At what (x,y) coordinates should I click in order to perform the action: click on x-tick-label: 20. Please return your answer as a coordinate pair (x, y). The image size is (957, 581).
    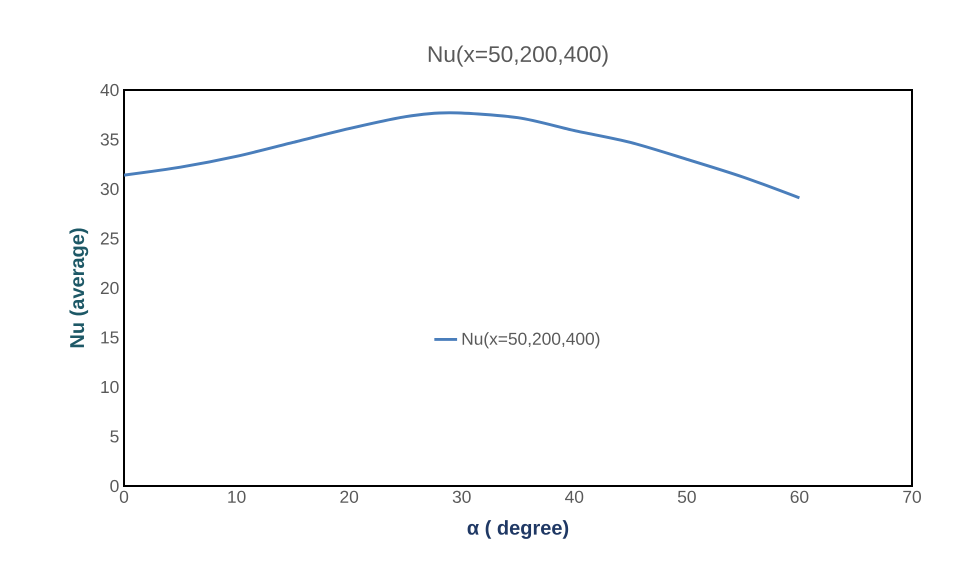
    Looking at the image, I should click on (349, 496).